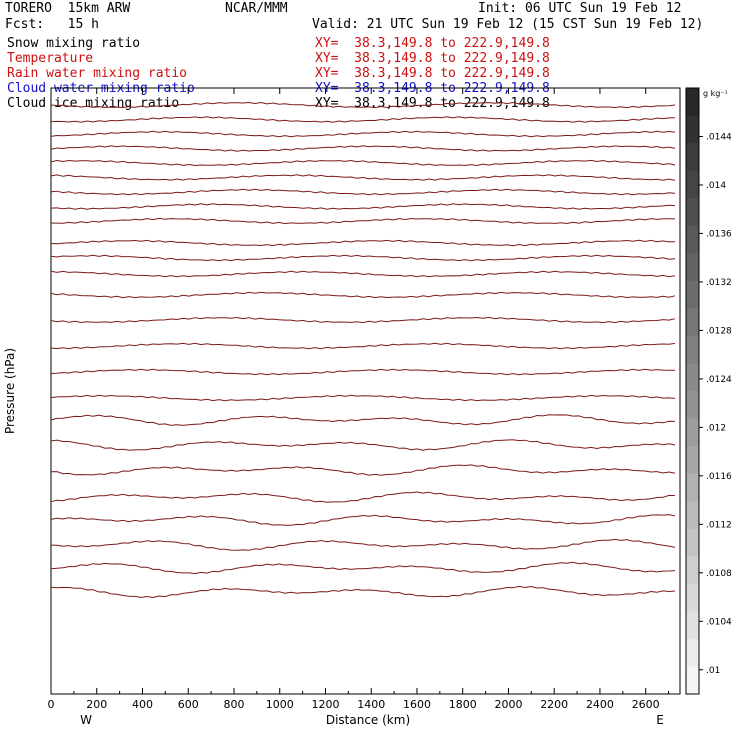 The height and width of the screenshot is (740, 740). What do you see at coordinates (101, 88) in the screenshot?
I see `field-name-cloud-water: Cloud water mixing ratio` at bounding box center [101, 88].